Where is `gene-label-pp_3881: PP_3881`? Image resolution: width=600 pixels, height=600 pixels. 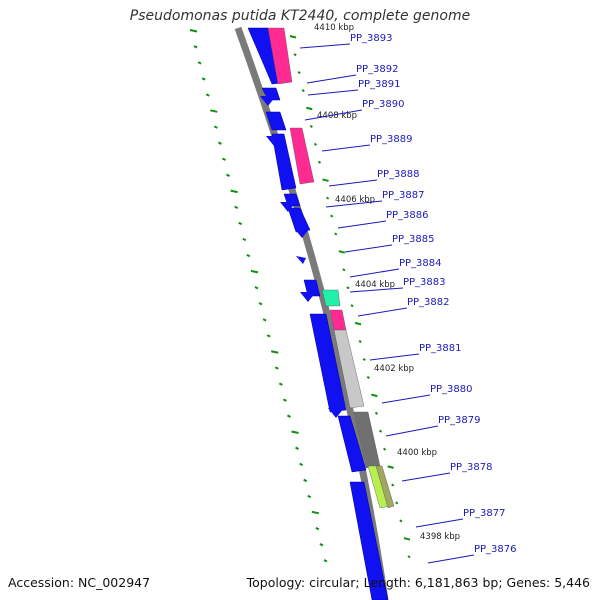
gene-label-pp_3881: PP_3881 is located at coordinates (440, 348).